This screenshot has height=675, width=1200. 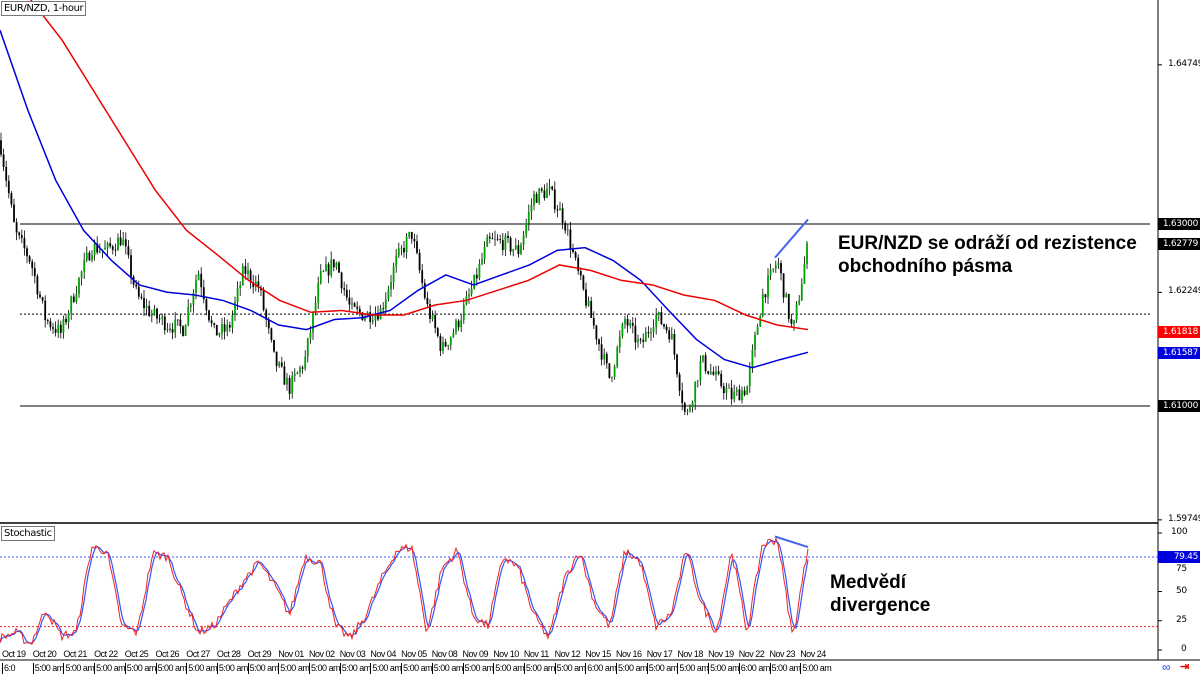 What do you see at coordinates (1181, 590) in the screenshot?
I see `stoch-tick-label: 50` at bounding box center [1181, 590].